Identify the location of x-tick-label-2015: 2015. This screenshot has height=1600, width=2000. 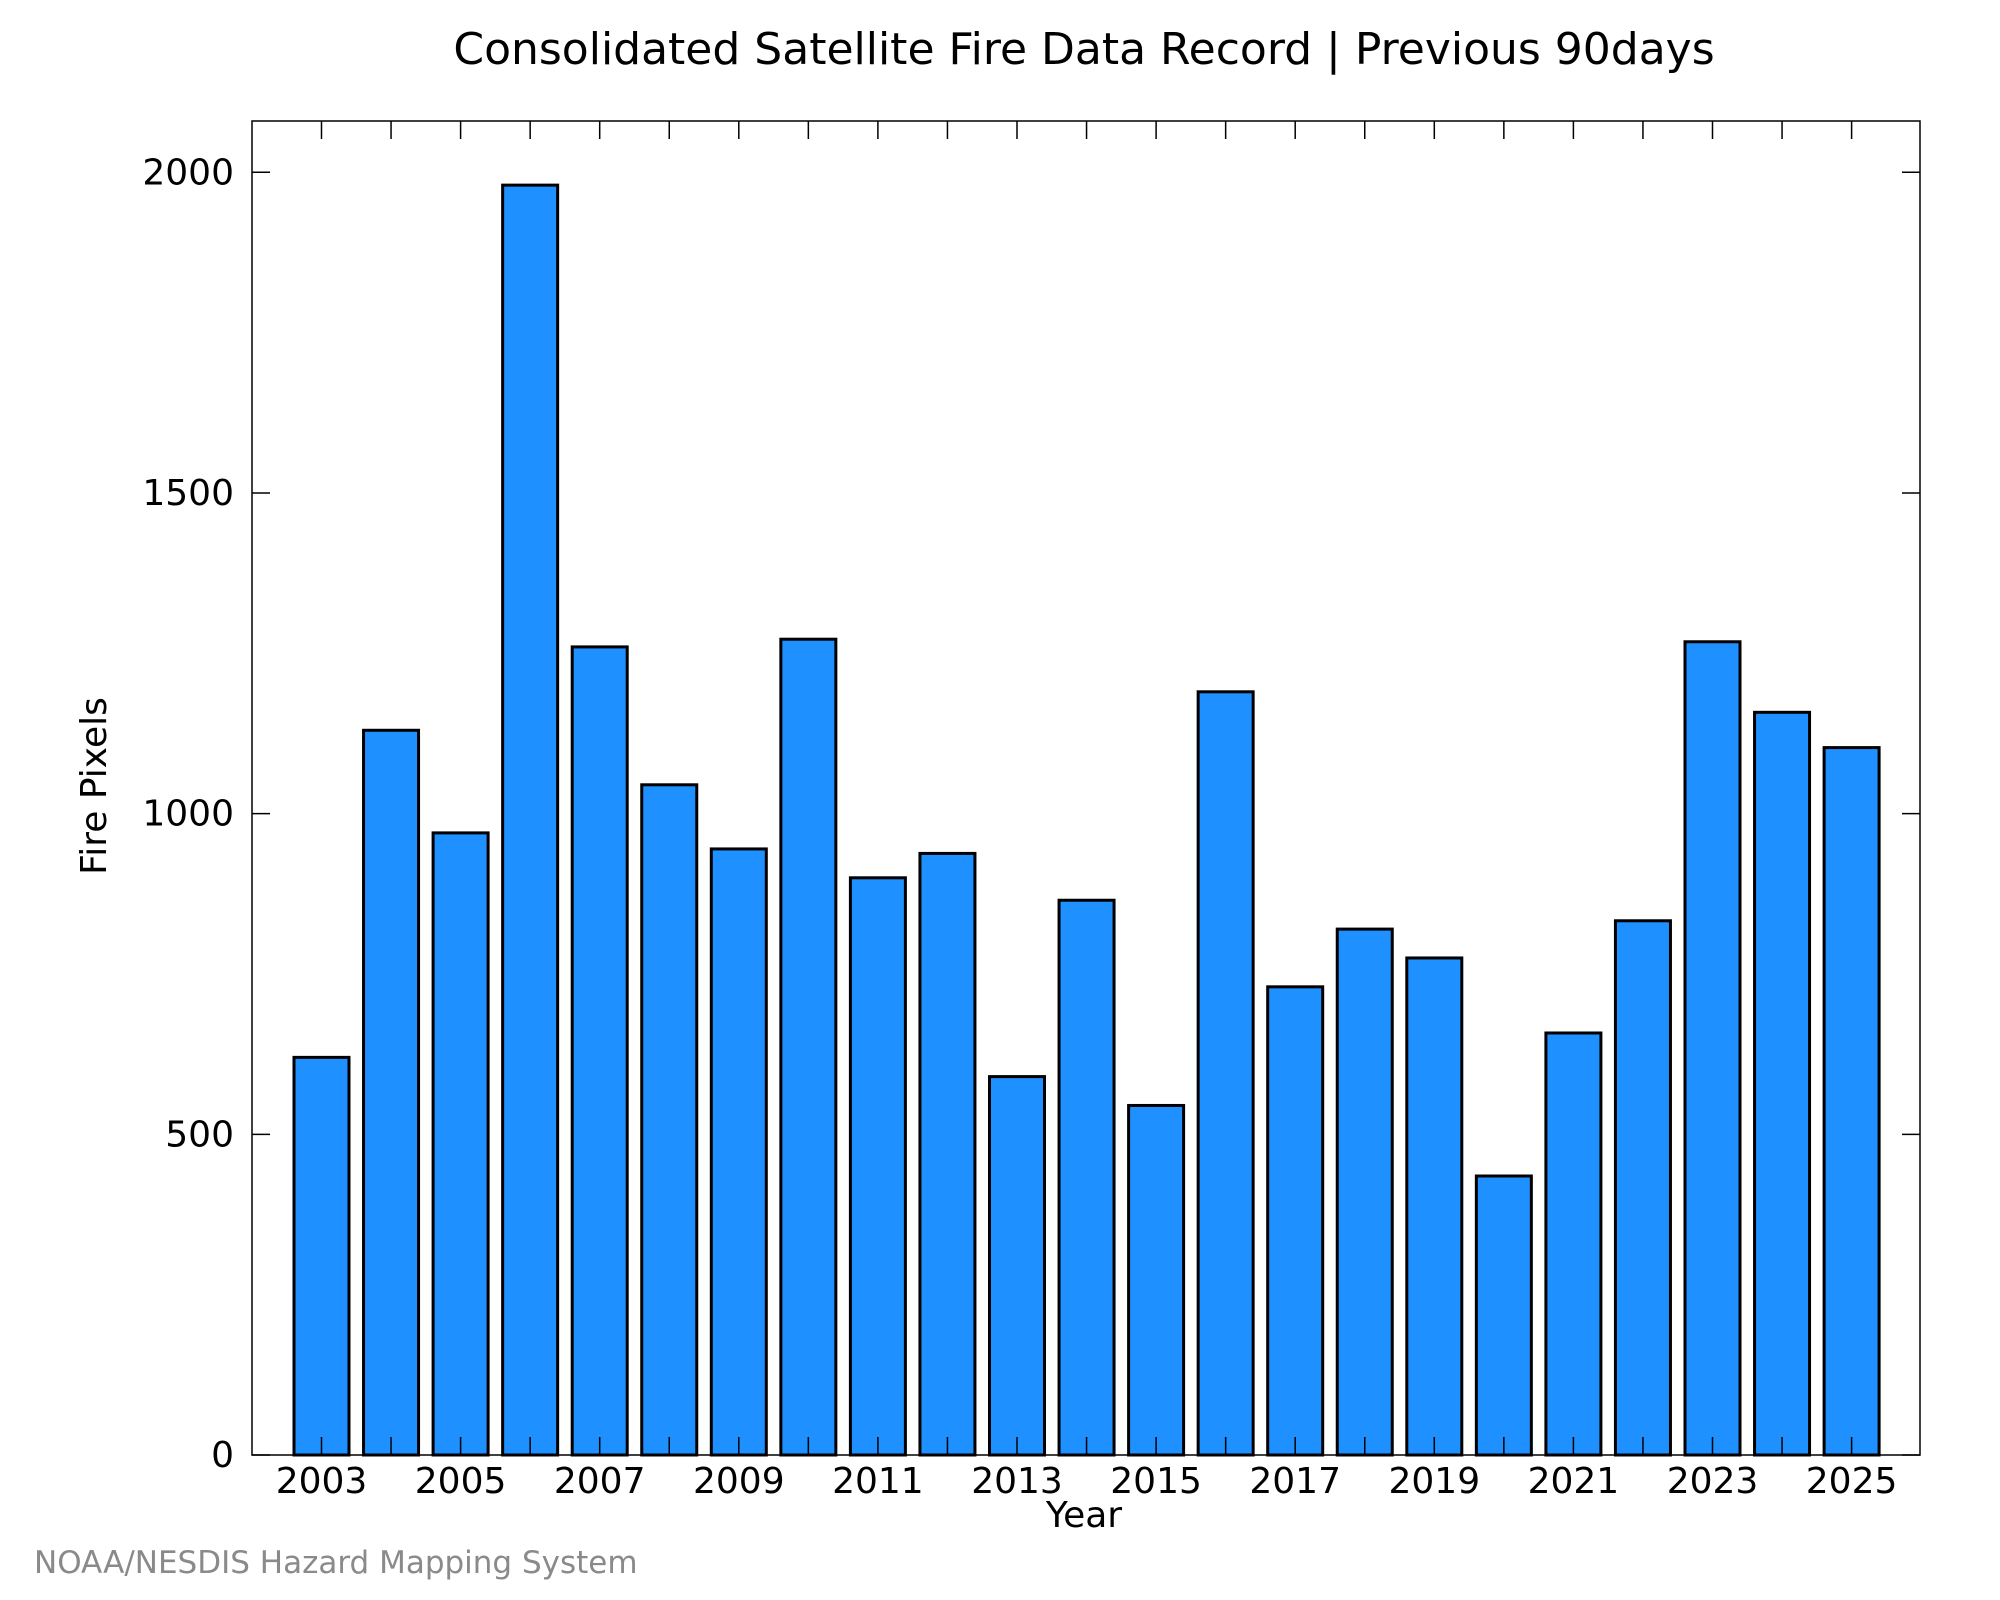
(1156, 1481).